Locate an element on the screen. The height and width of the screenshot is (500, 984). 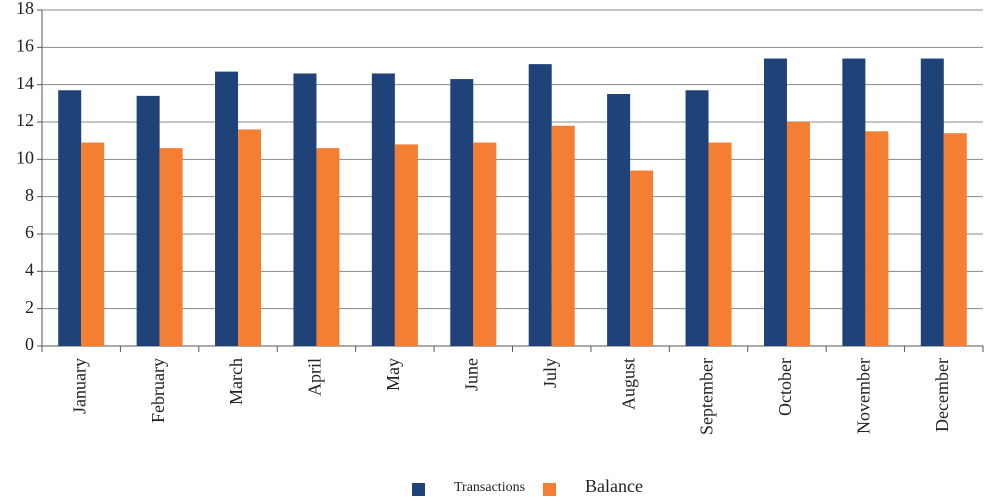
y-tick-label: 6 is located at coordinates (29, 232).